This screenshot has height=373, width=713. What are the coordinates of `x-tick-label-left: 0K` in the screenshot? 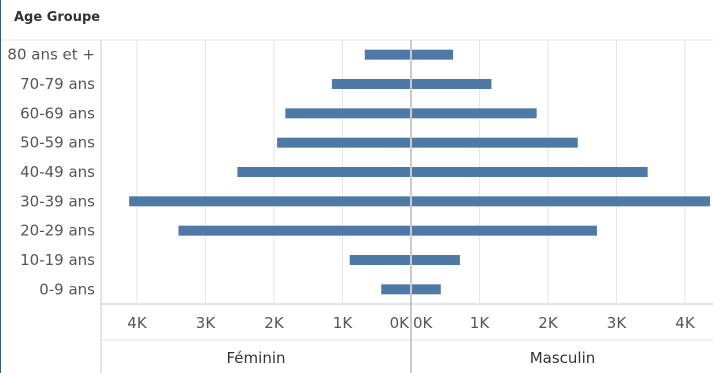 It's located at (400, 323).